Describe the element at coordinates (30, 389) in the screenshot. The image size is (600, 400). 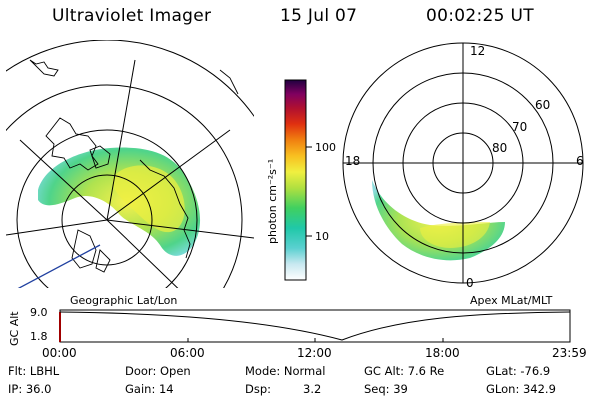
I see `ip-info: IP: 36.0` at that location.